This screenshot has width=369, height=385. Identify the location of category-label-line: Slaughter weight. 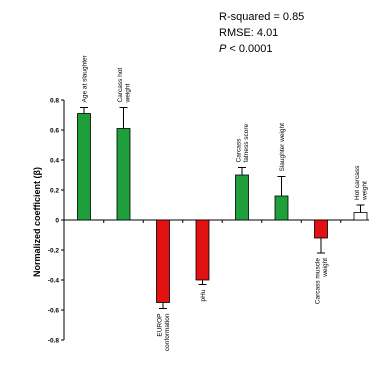
(282, 147).